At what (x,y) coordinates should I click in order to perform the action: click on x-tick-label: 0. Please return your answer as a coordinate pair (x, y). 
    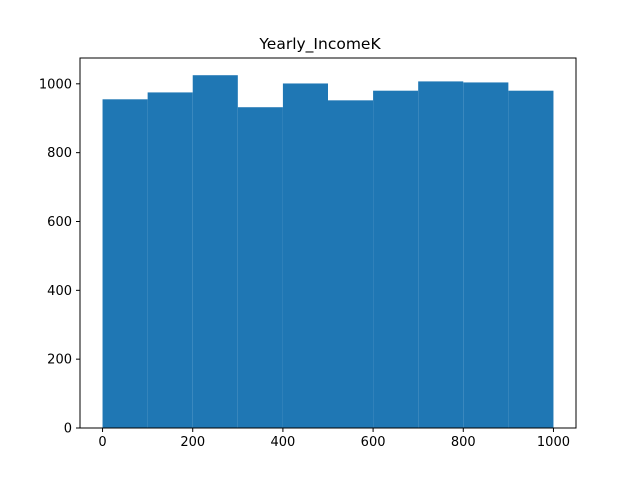
    Looking at the image, I should click on (102, 442).